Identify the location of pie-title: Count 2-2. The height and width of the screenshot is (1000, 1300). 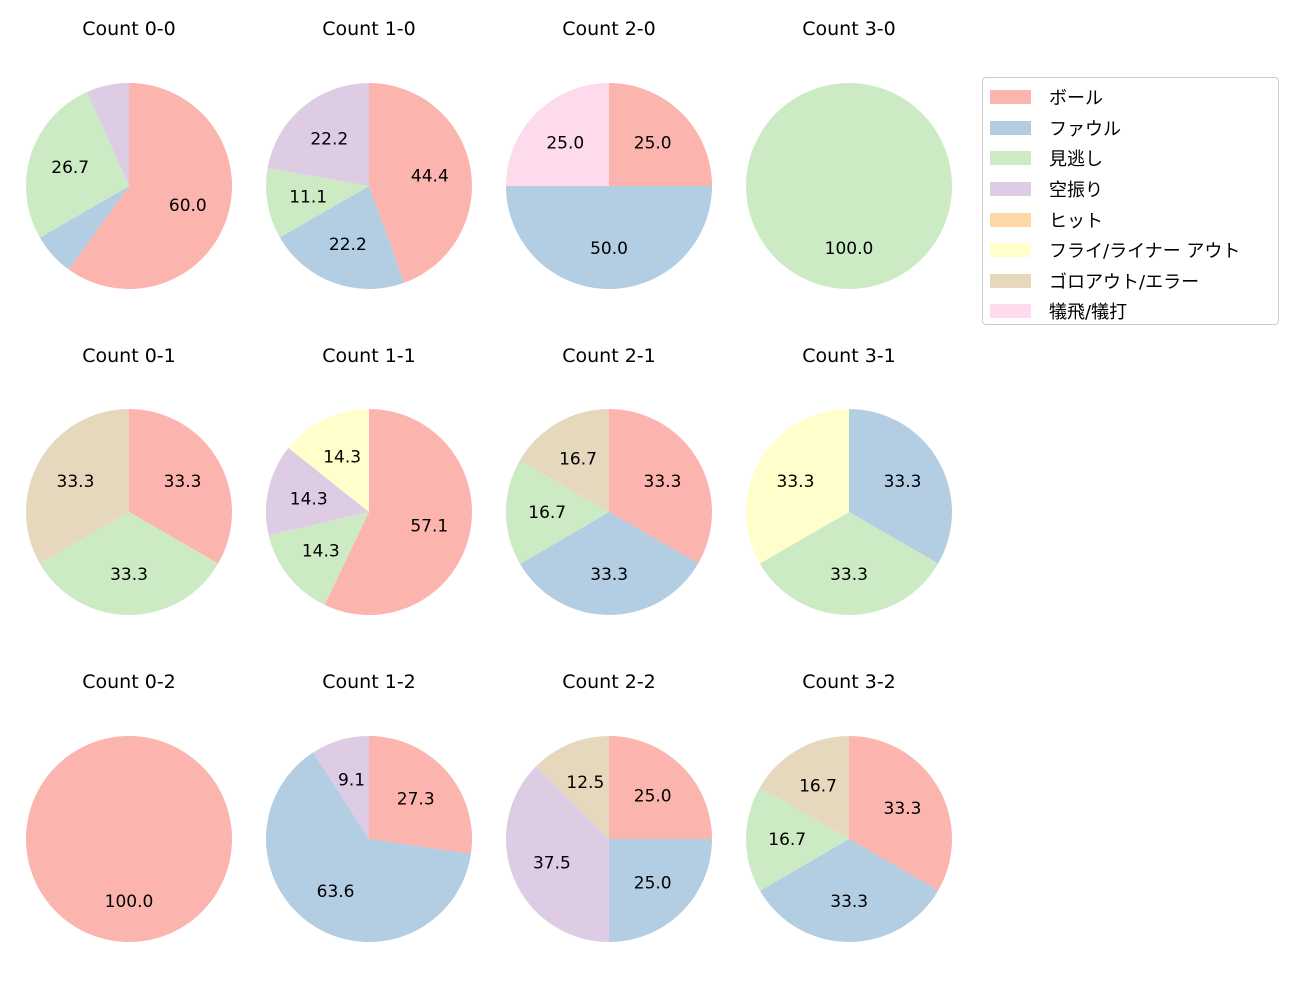
(609, 682).